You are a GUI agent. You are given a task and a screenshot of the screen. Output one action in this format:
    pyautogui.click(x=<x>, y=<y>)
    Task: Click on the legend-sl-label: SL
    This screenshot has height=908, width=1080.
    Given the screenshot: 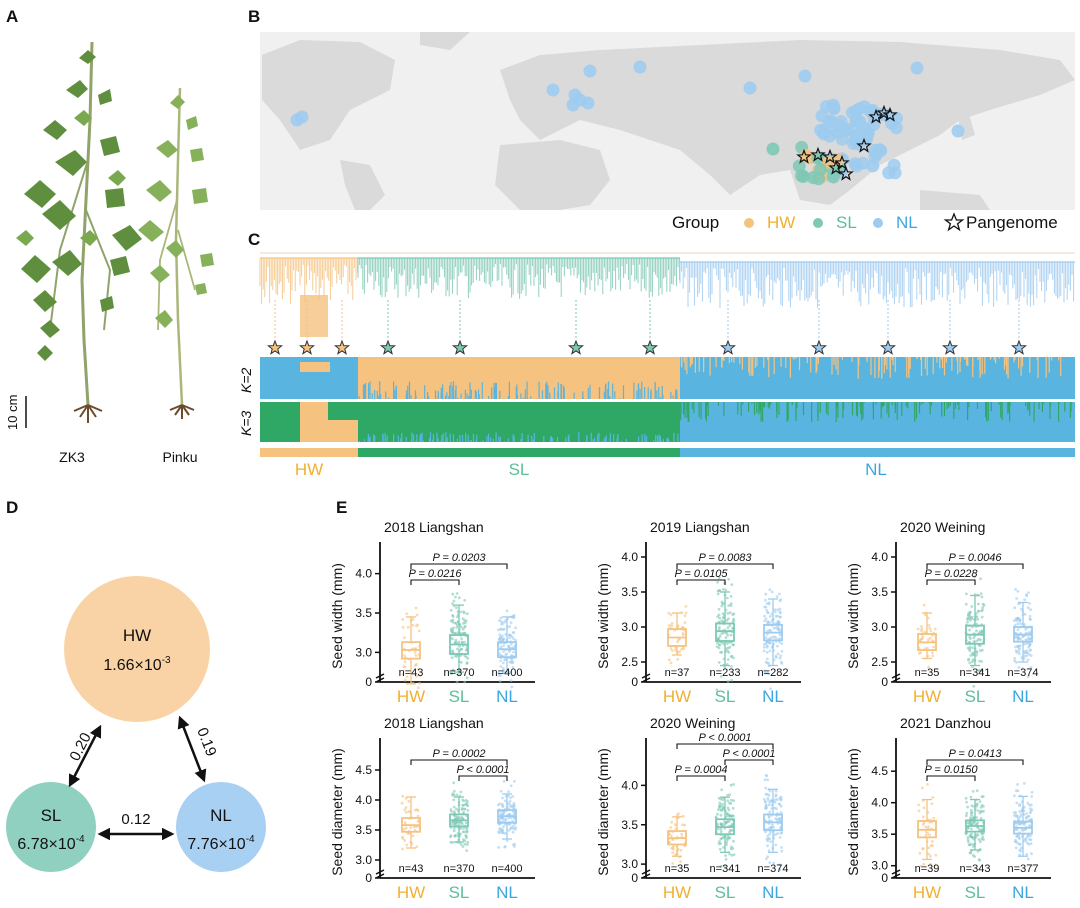 What is the action you would take?
    pyautogui.click(x=846, y=222)
    